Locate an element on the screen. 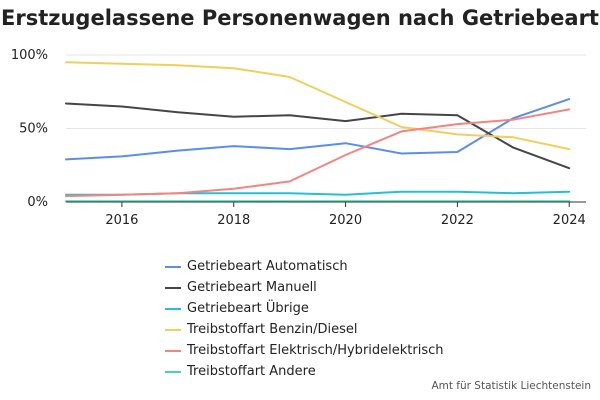 The width and height of the screenshot is (600, 400). legend-item: Getriebeart Übrige is located at coordinates (304, 308).